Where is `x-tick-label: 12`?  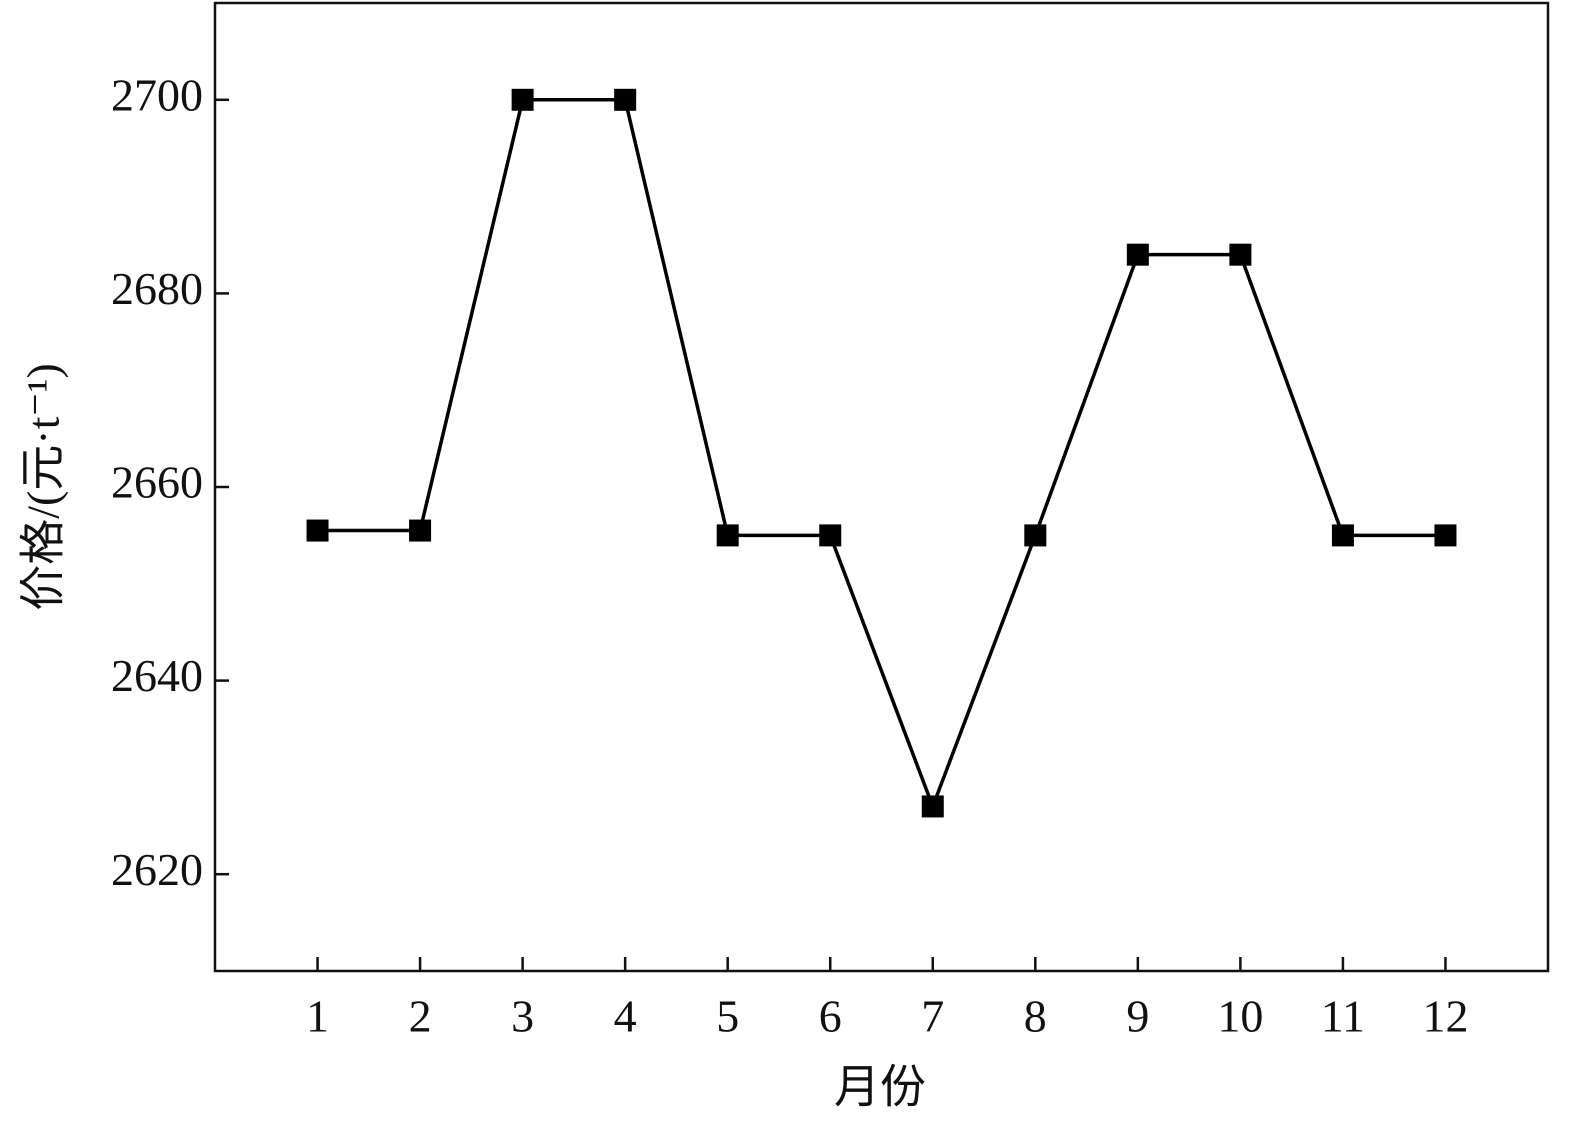 x-tick-label: 12 is located at coordinates (1445, 1016).